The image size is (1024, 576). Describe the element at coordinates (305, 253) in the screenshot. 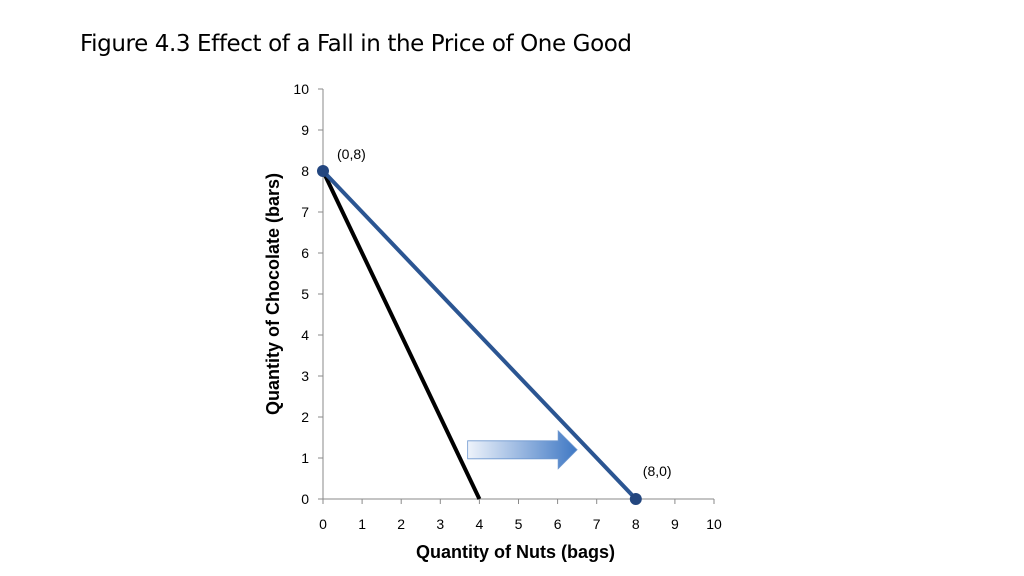

I see `y-tick-label: 6` at that location.